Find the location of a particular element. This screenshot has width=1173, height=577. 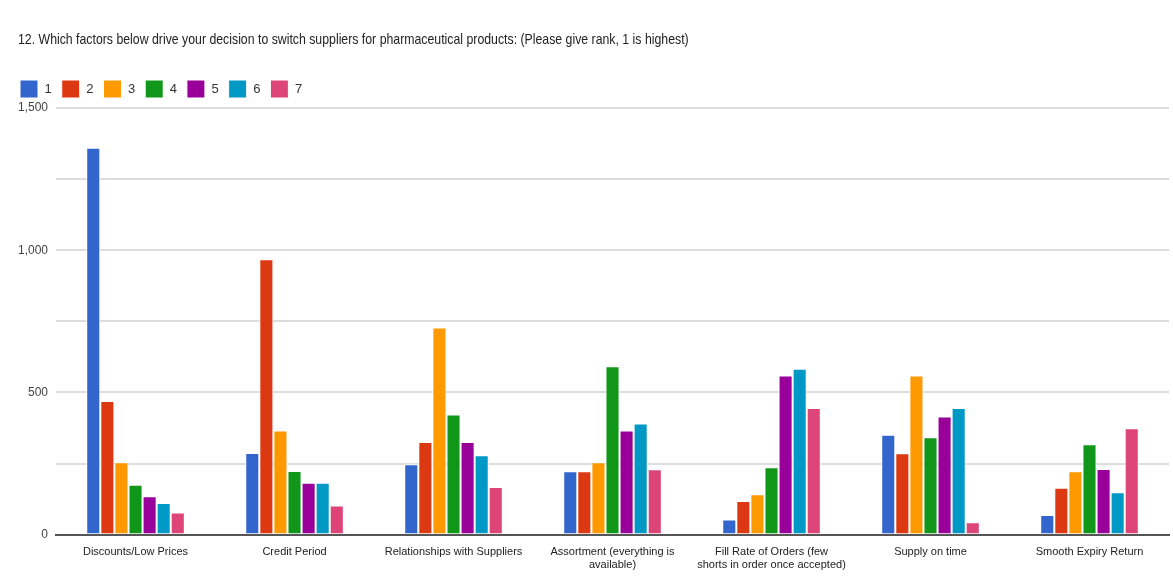

y-tick-label: 500 is located at coordinates (38, 391).